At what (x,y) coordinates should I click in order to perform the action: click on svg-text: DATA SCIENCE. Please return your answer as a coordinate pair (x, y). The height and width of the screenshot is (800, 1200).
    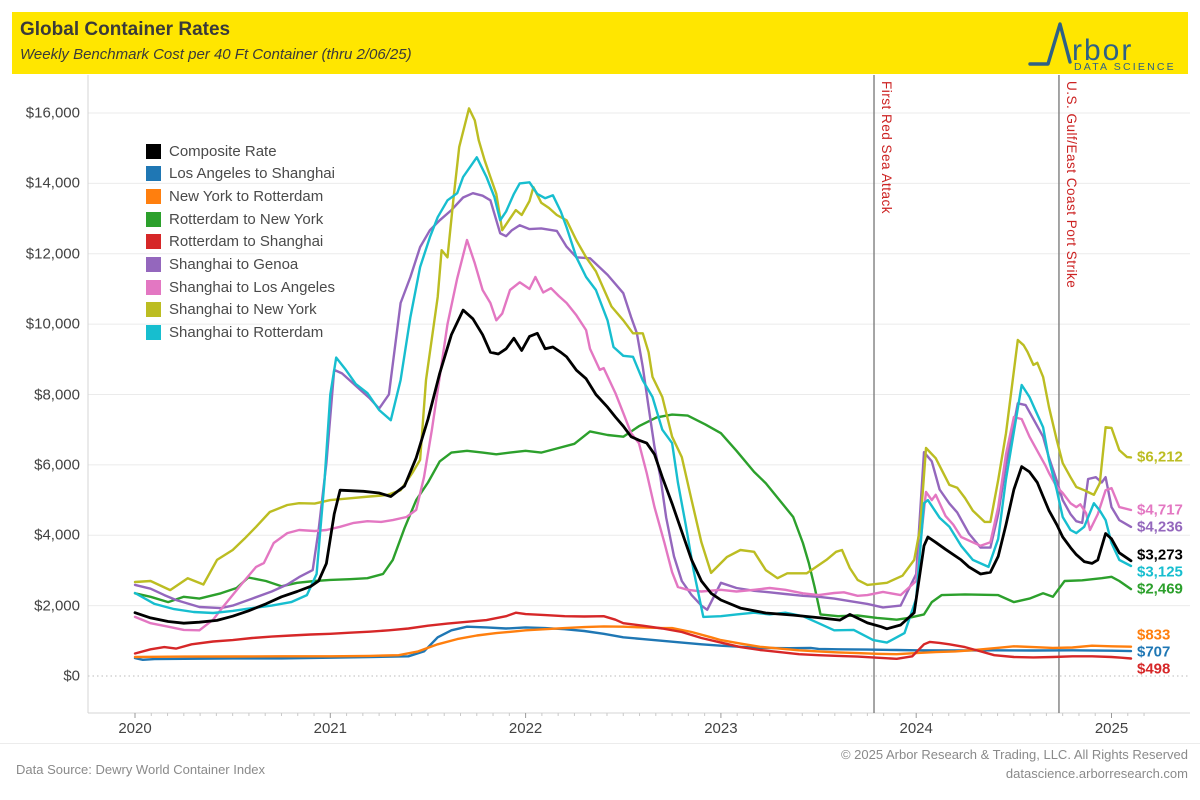
    Looking at the image, I should click on (1125, 66).